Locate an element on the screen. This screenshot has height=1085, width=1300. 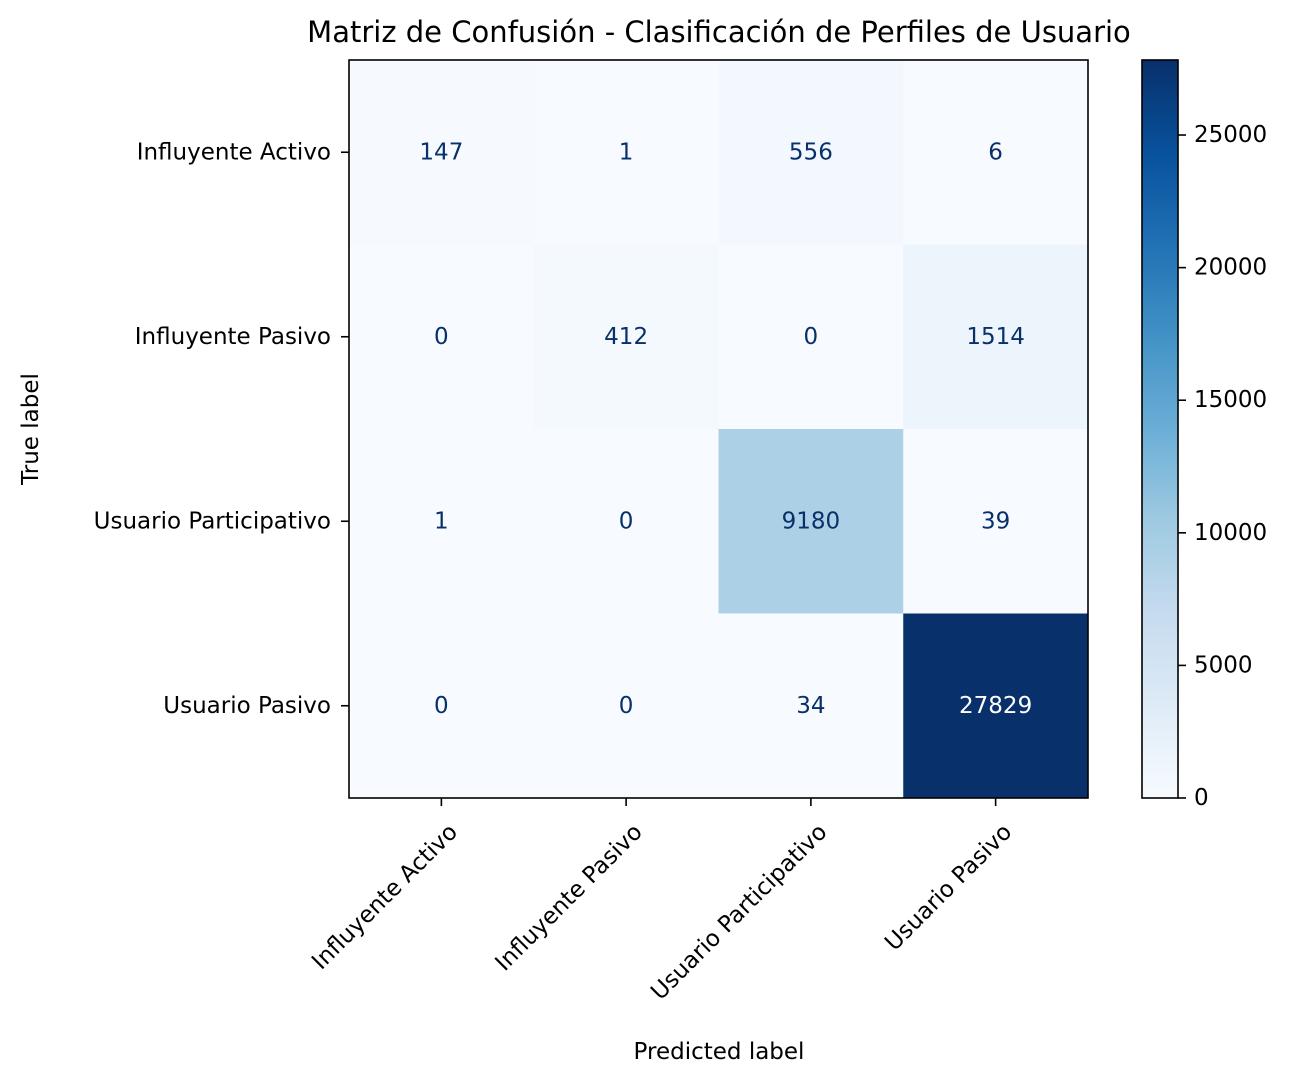
cell-value-label: 34 is located at coordinates (810, 706).